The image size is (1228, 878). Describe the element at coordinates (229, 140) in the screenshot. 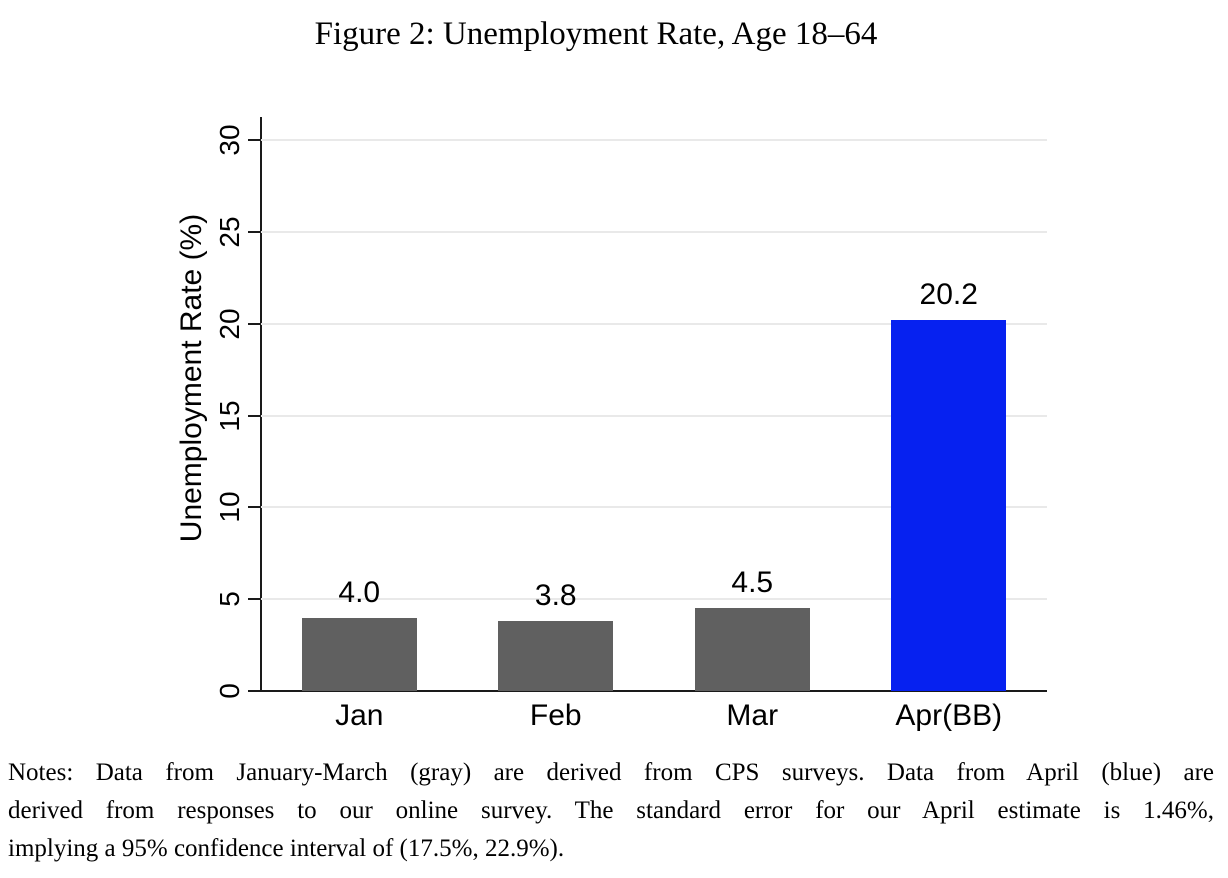

I see `y-tick-label: 30` at that location.